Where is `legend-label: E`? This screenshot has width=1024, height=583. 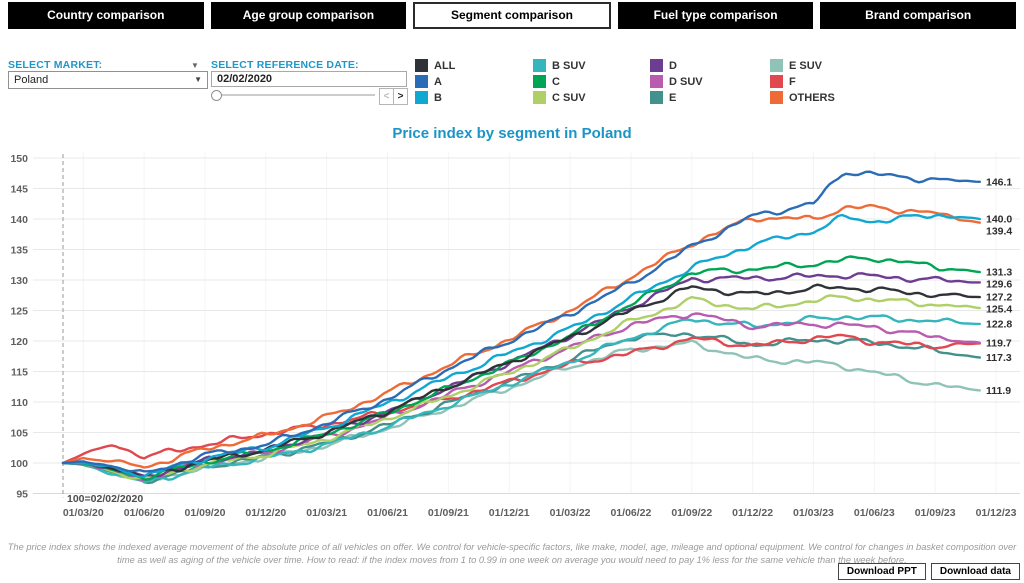
legend-label: E is located at coordinates (673, 97).